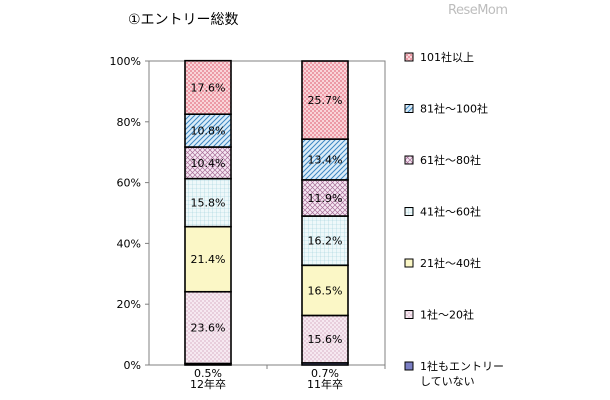 The height and width of the screenshot is (400, 610). What do you see at coordinates (447, 315) in the screenshot?
I see `legend-label: 1社～20社` at bounding box center [447, 315].